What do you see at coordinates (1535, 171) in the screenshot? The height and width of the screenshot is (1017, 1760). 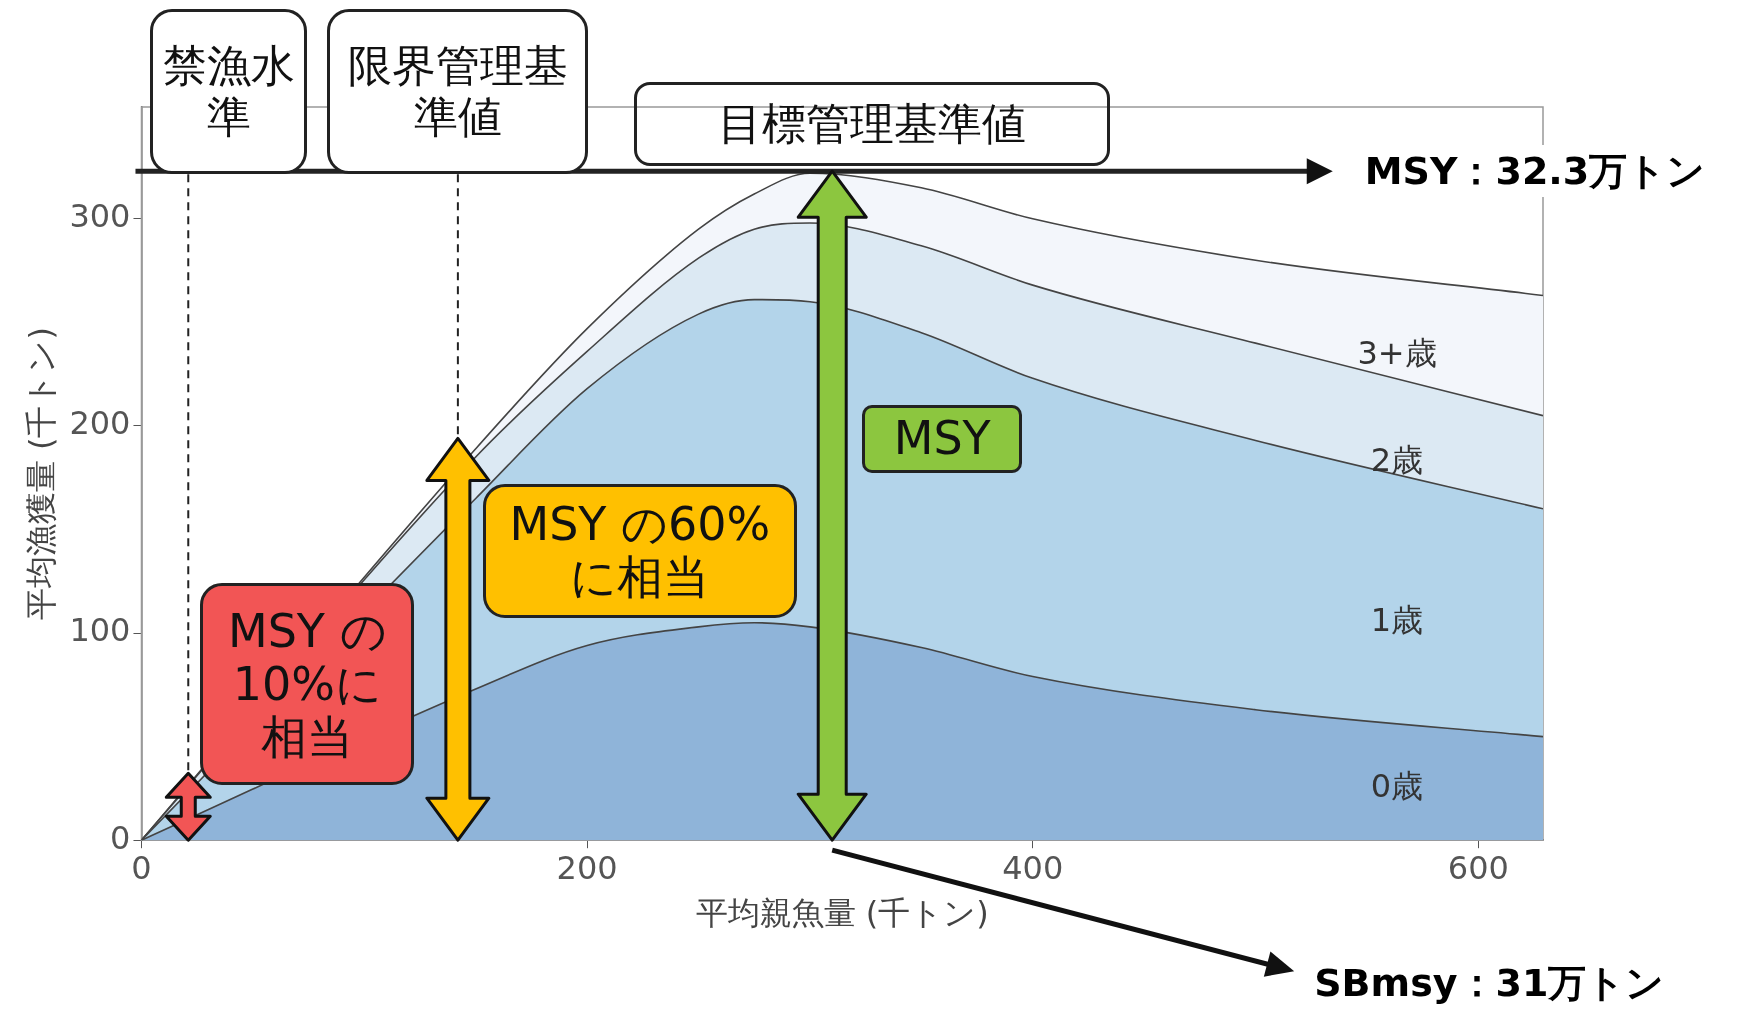 I see `ref-line-label: MSY：32.3万トン` at bounding box center [1535, 171].